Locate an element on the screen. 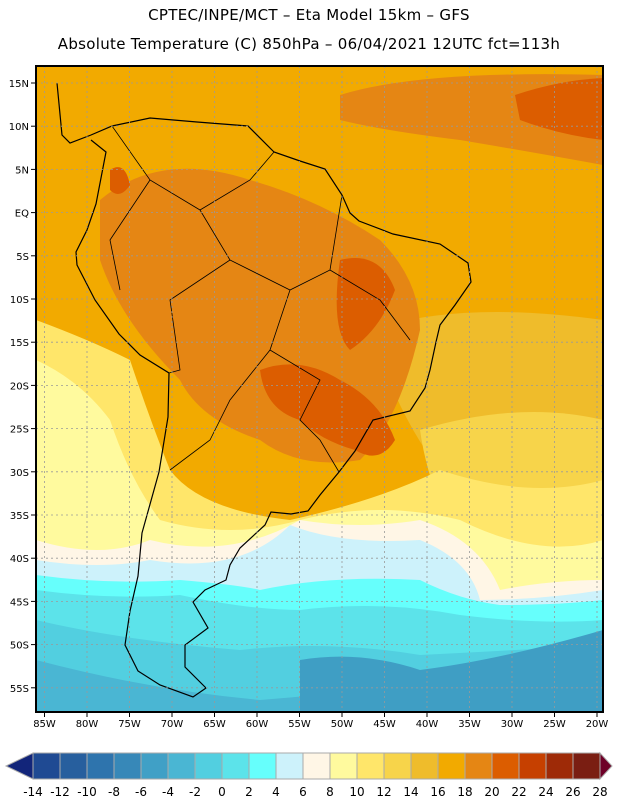 Image resolution: width=618 pixels, height=800 pixels. lon-label: 35W is located at coordinates (469, 724).